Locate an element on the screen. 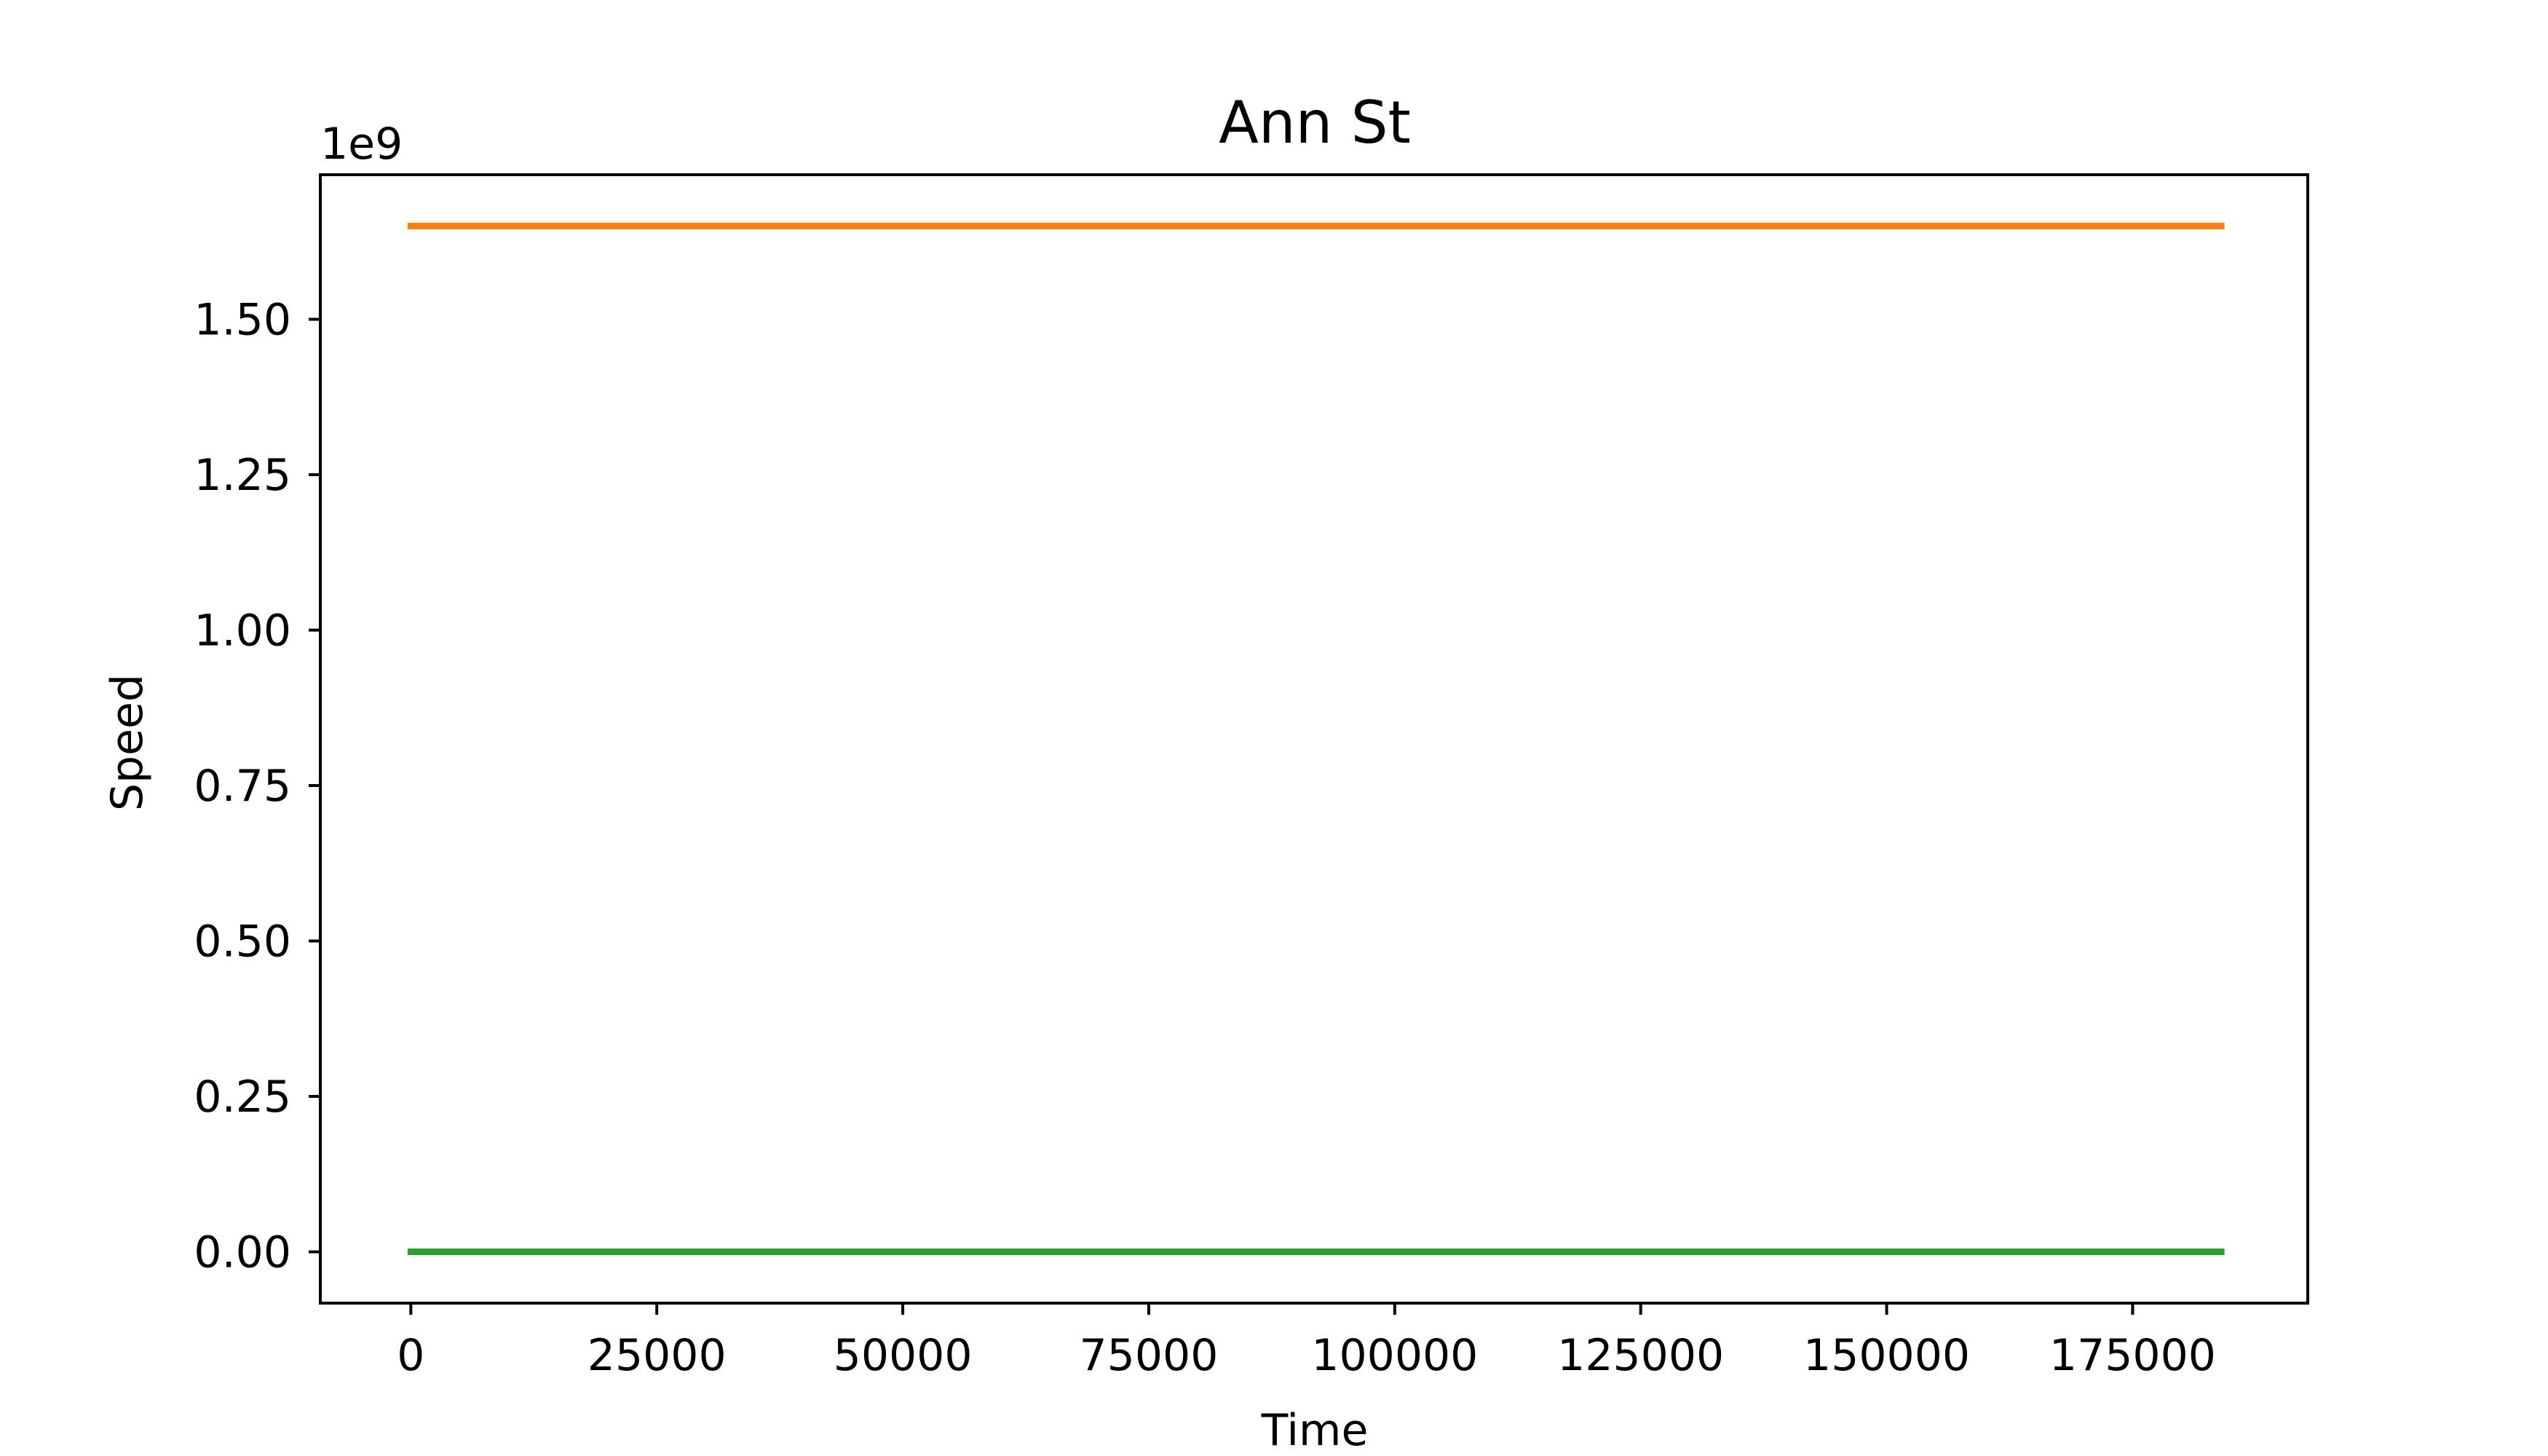 This screenshot has height=1456, width=2548. x-tick-label: 175000 is located at coordinates (2132, 1355).